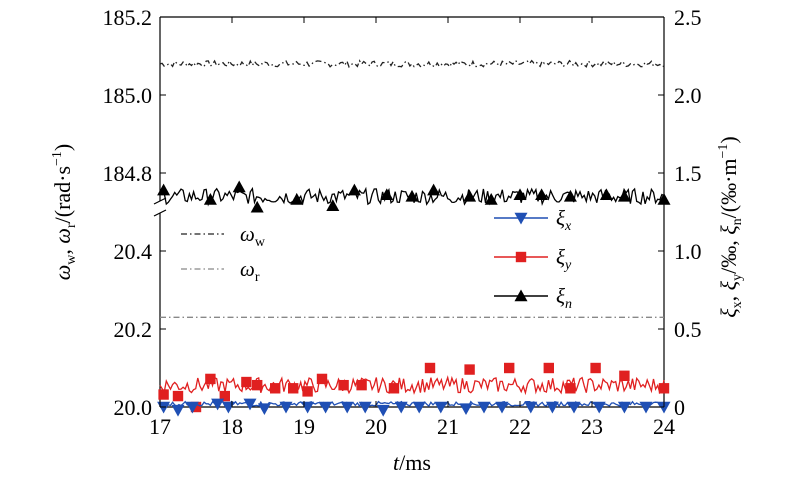 This screenshot has height=479, width=800. What do you see at coordinates (232, 426) in the screenshot?
I see `x-tick-label: 18` at bounding box center [232, 426].